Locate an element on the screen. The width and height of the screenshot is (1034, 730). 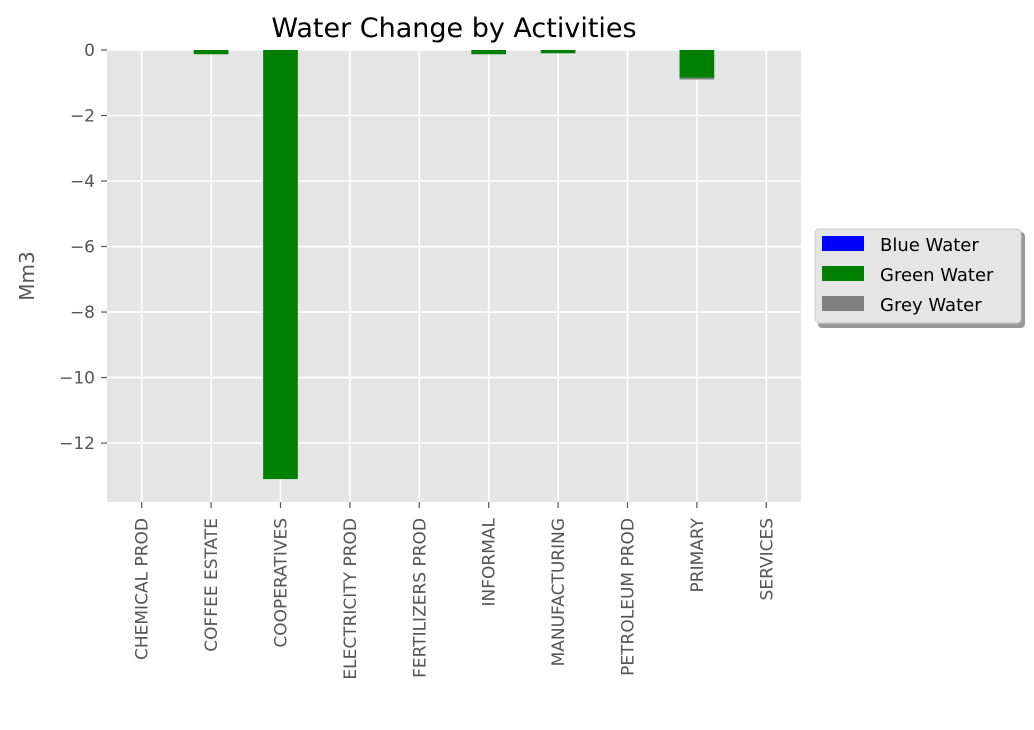
x-tick-label: PRIMARY is located at coordinates (698, 554).